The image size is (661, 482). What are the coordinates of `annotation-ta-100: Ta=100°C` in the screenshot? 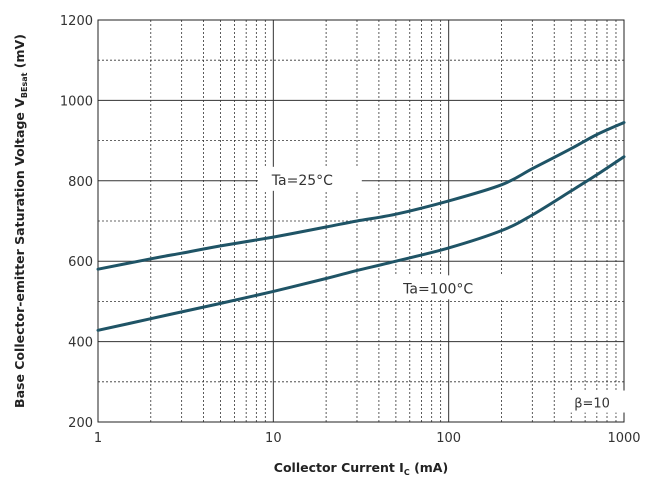 It's located at (447, 287).